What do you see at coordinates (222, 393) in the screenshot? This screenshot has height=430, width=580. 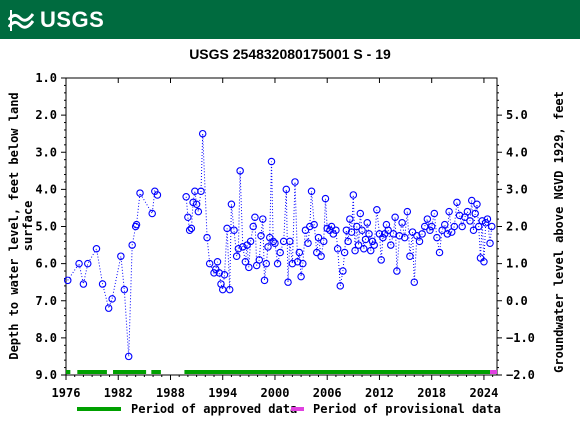 I see `x-tick-label: 1994` at bounding box center [222, 393].